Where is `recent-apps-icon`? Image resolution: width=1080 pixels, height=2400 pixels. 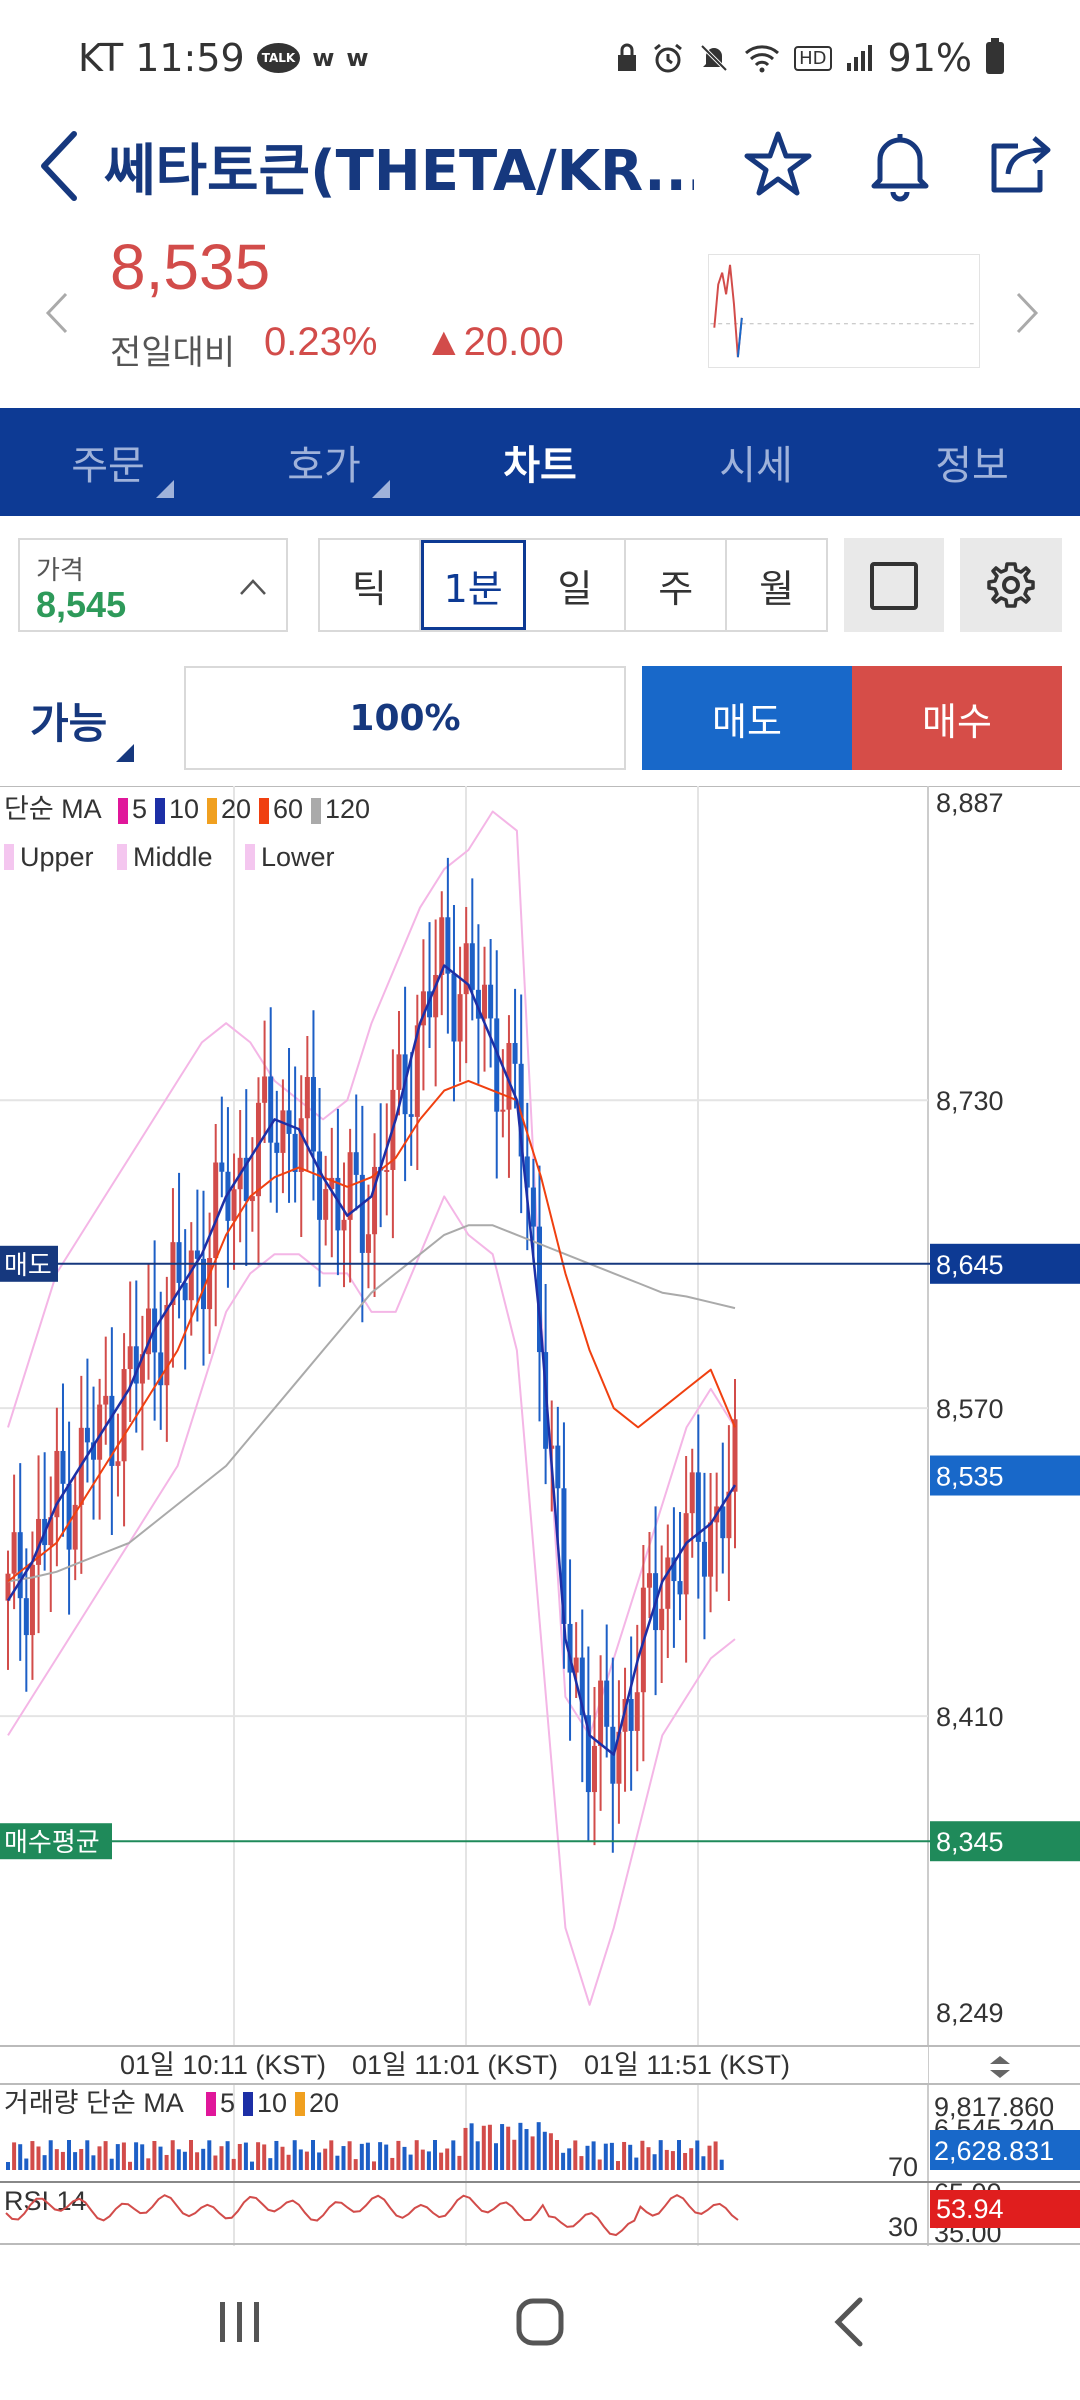 recent-apps-icon is located at coordinates (240, 2322).